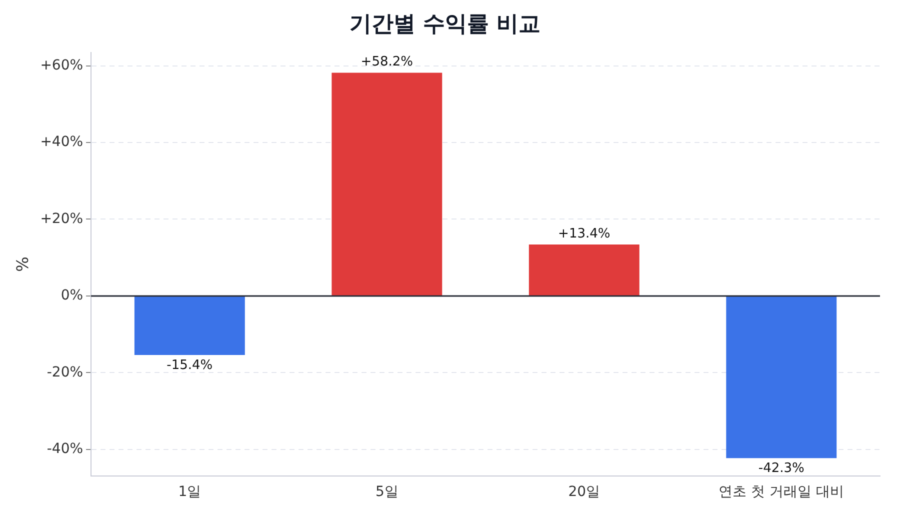 This screenshot has width=900, height=514. I want to click on y-tick-label: -20%, so click(65, 372).